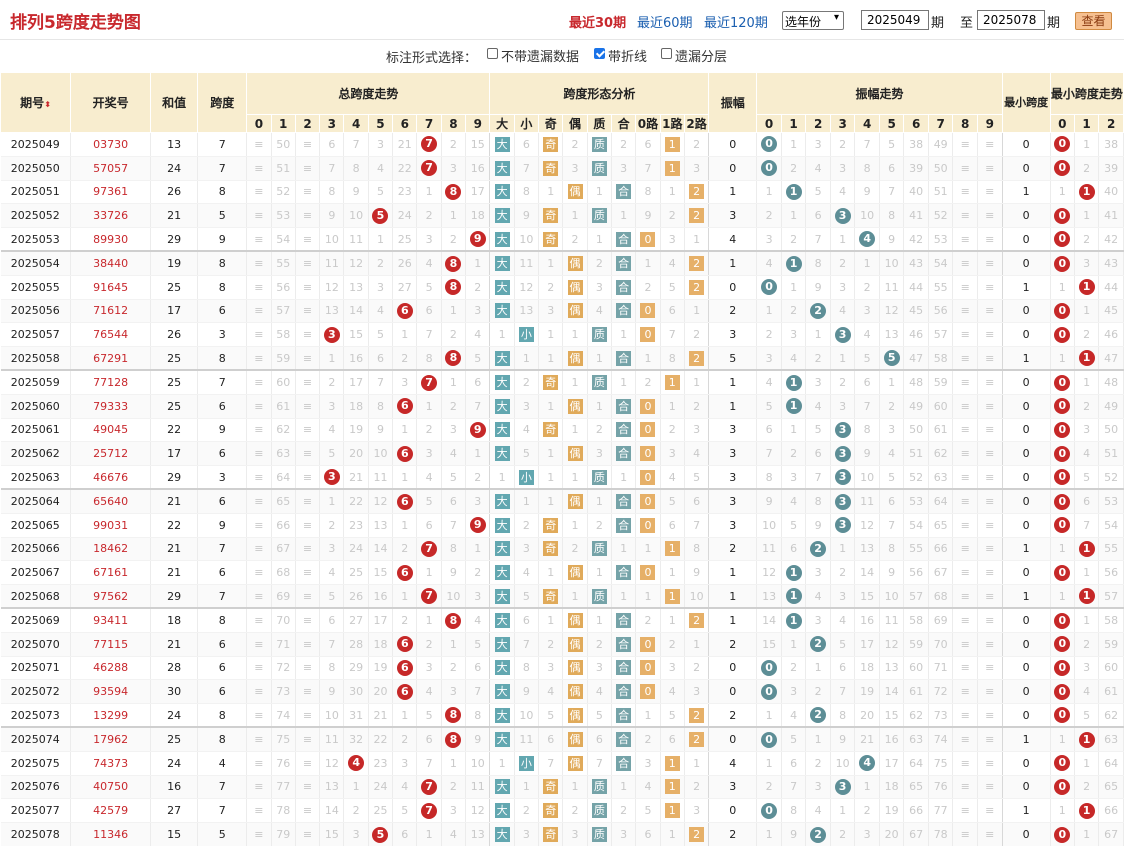 Image resolution: width=1124 pixels, height=846 pixels. What do you see at coordinates (368, 93) in the screenshot?
I see `header-span-trend: 总跨度走势` at bounding box center [368, 93].